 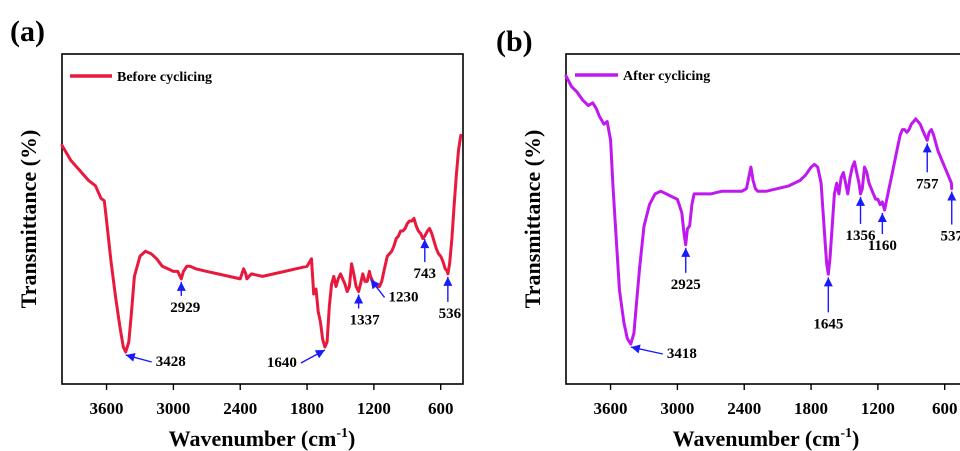 What do you see at coordinates (855, 438) in the screenshot?
I see `panel-b-x-axis-title-end: )` at bounding box center [855, 438].